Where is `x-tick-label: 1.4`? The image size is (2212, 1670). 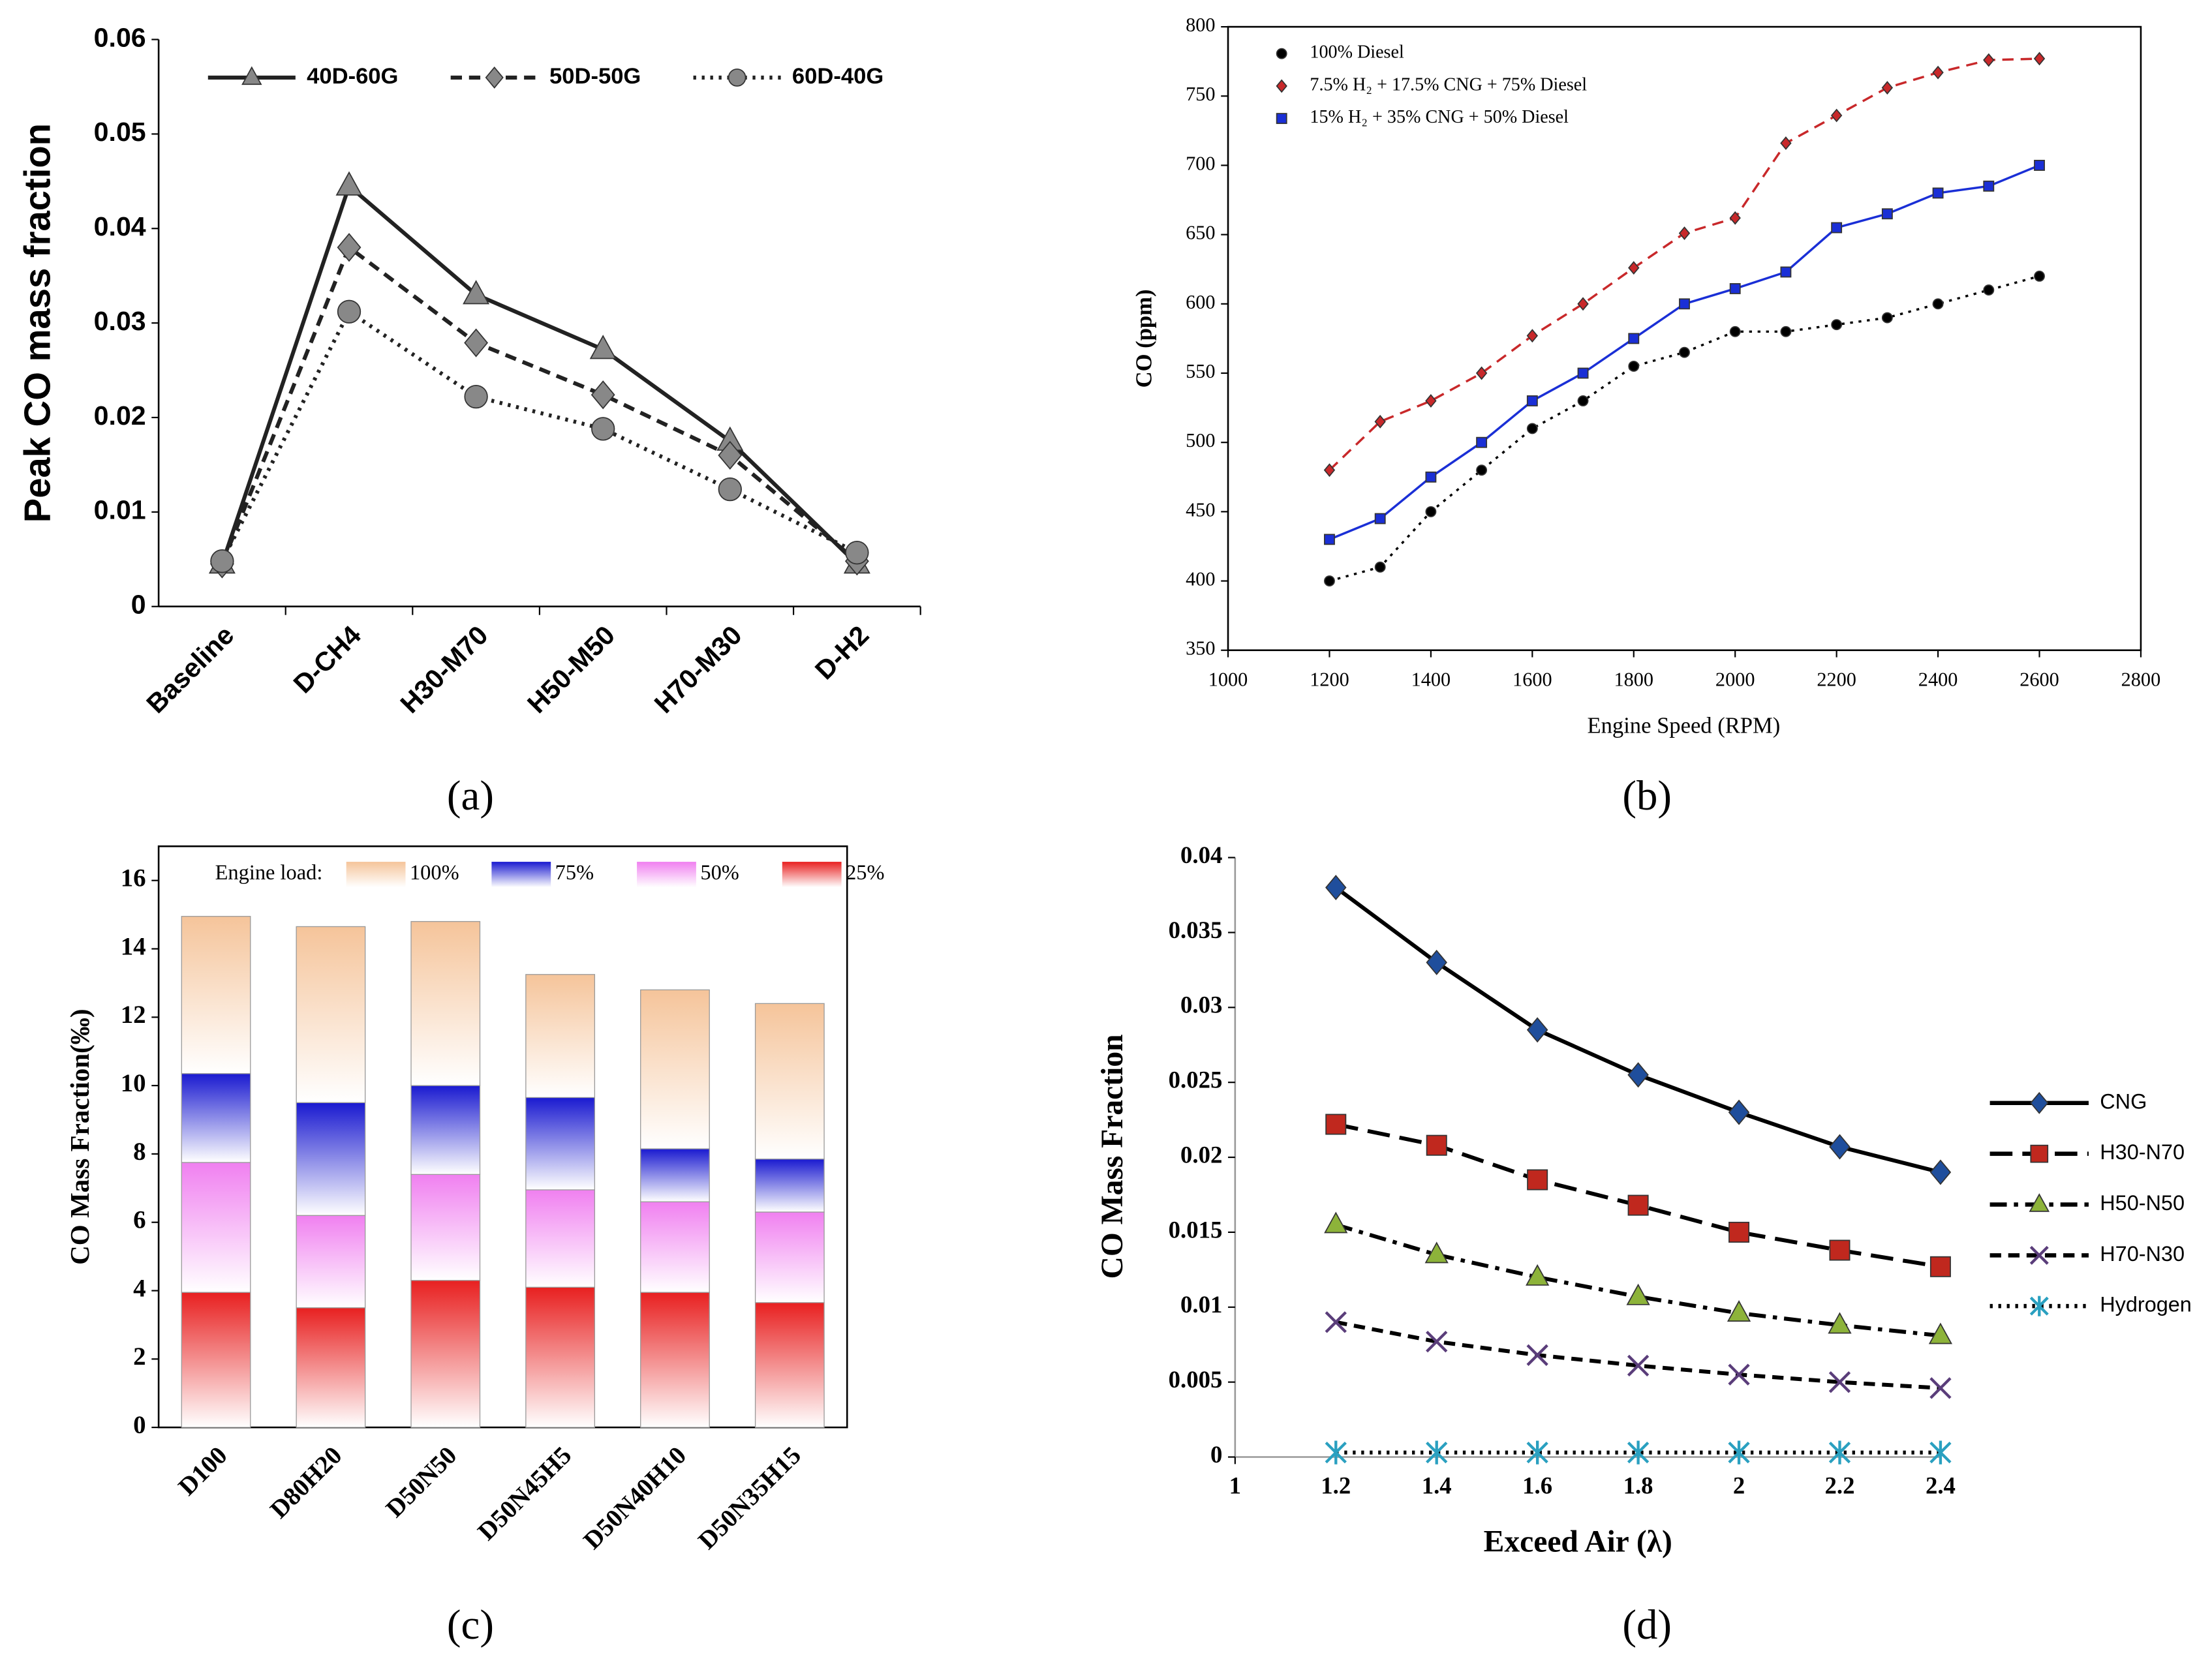
x-tick-label: 1.4 is located at coordinates (1437, 1486).